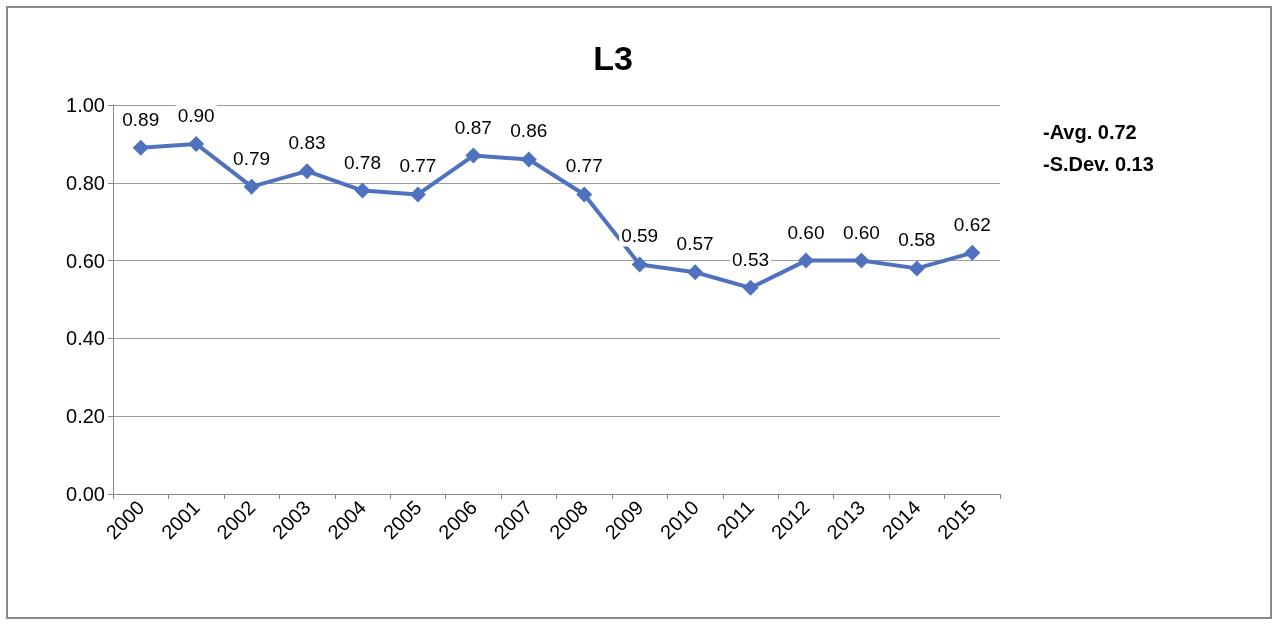 The width and height of the screenshot is (1280, 627). I want to click on data-label: 0.59, so click(640, 236).